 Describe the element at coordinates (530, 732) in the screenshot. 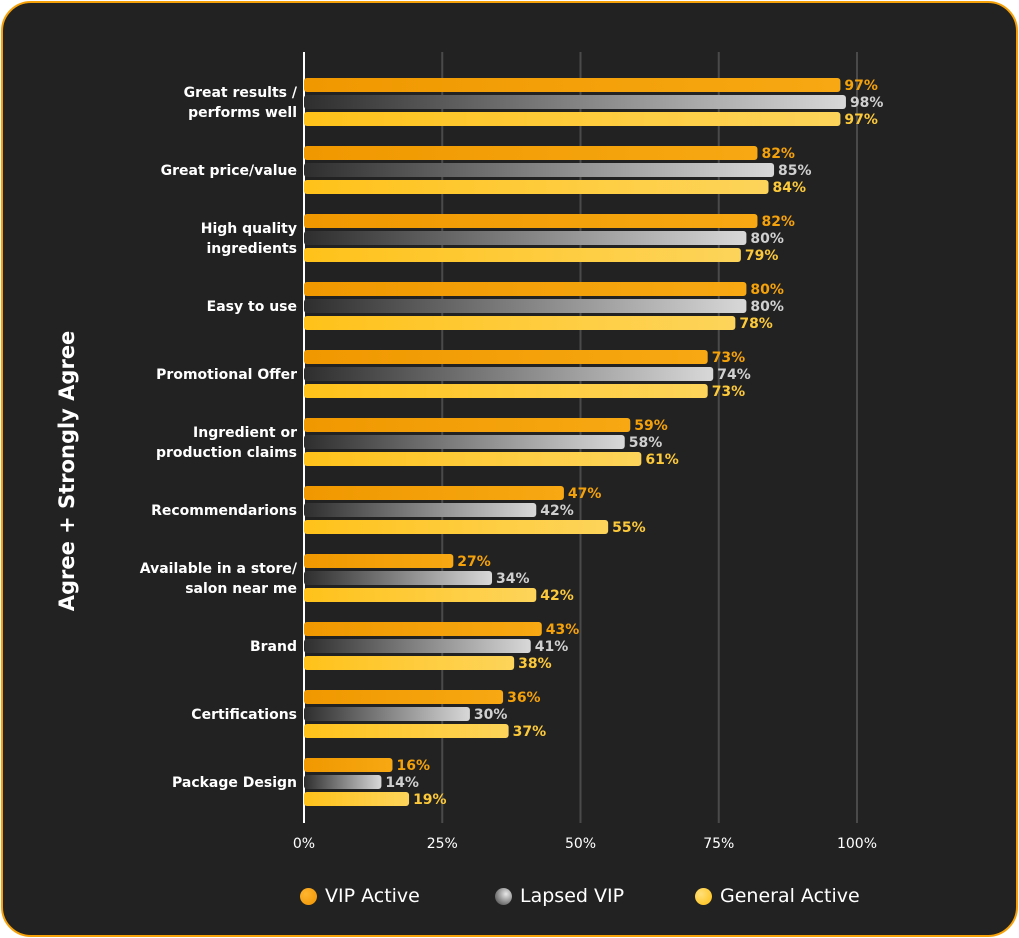

I see `value-label-general-active: 37%` at that location.